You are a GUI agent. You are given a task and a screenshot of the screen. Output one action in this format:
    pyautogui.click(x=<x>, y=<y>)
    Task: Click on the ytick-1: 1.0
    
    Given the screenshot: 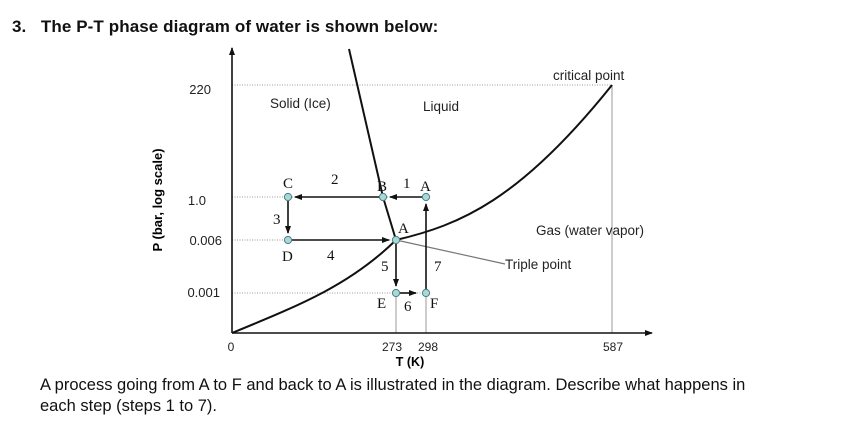 What is the action you would take?
    pyautogui.click(x=197, y=200)
    